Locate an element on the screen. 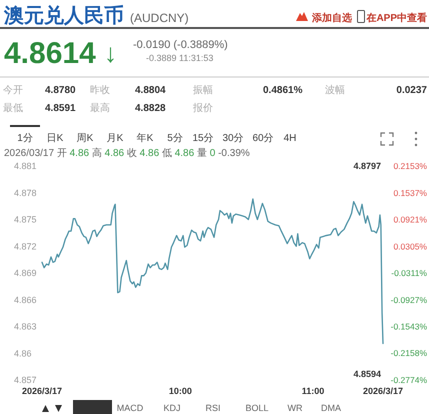 Image resolution: width=429 pixels, height=414 pixels. y2-tick-label: 0.0921% is located at coordinates (410, 219).